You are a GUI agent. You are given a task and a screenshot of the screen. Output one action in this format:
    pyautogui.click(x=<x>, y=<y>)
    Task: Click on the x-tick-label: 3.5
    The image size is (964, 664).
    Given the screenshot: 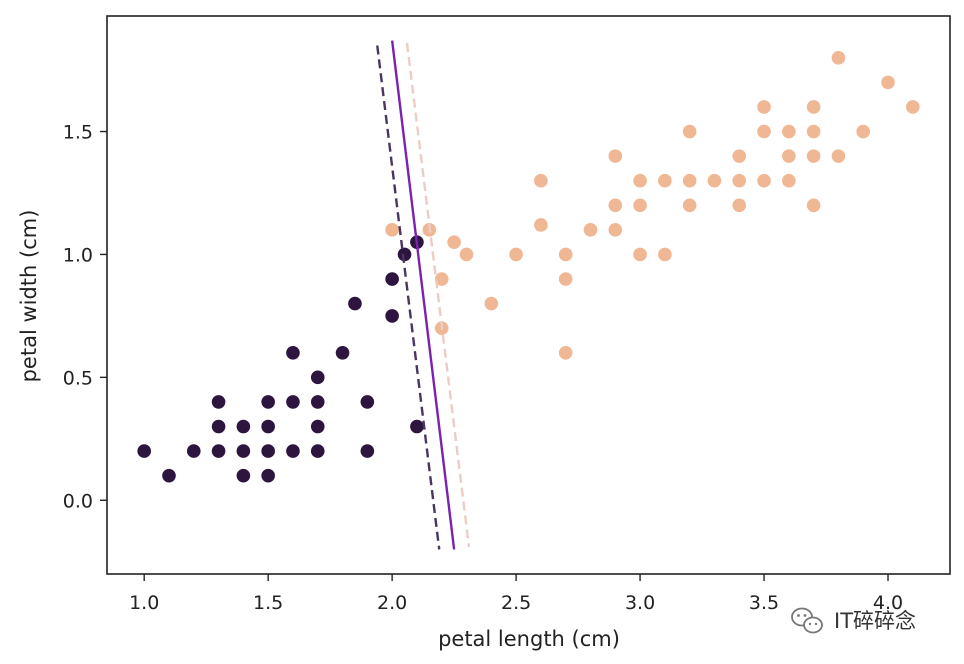 What is the action you would take?
    pyautogui.click(x=764, y=603)
    